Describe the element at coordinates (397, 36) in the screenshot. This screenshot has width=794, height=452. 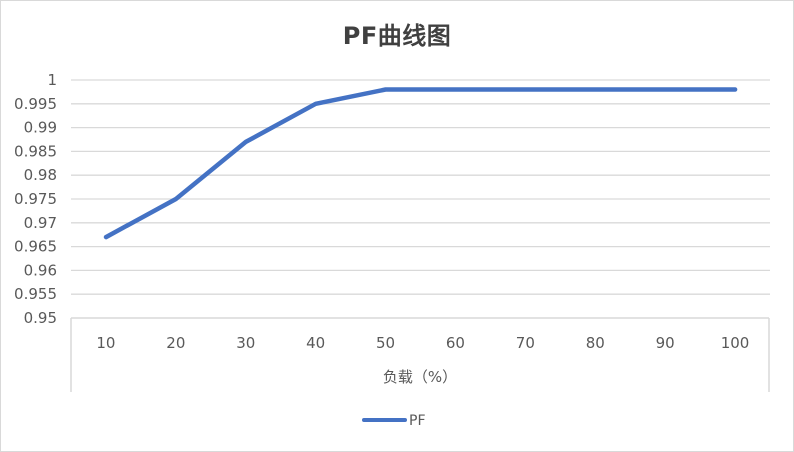
I see `chart-title: PF曲线图` at that location.